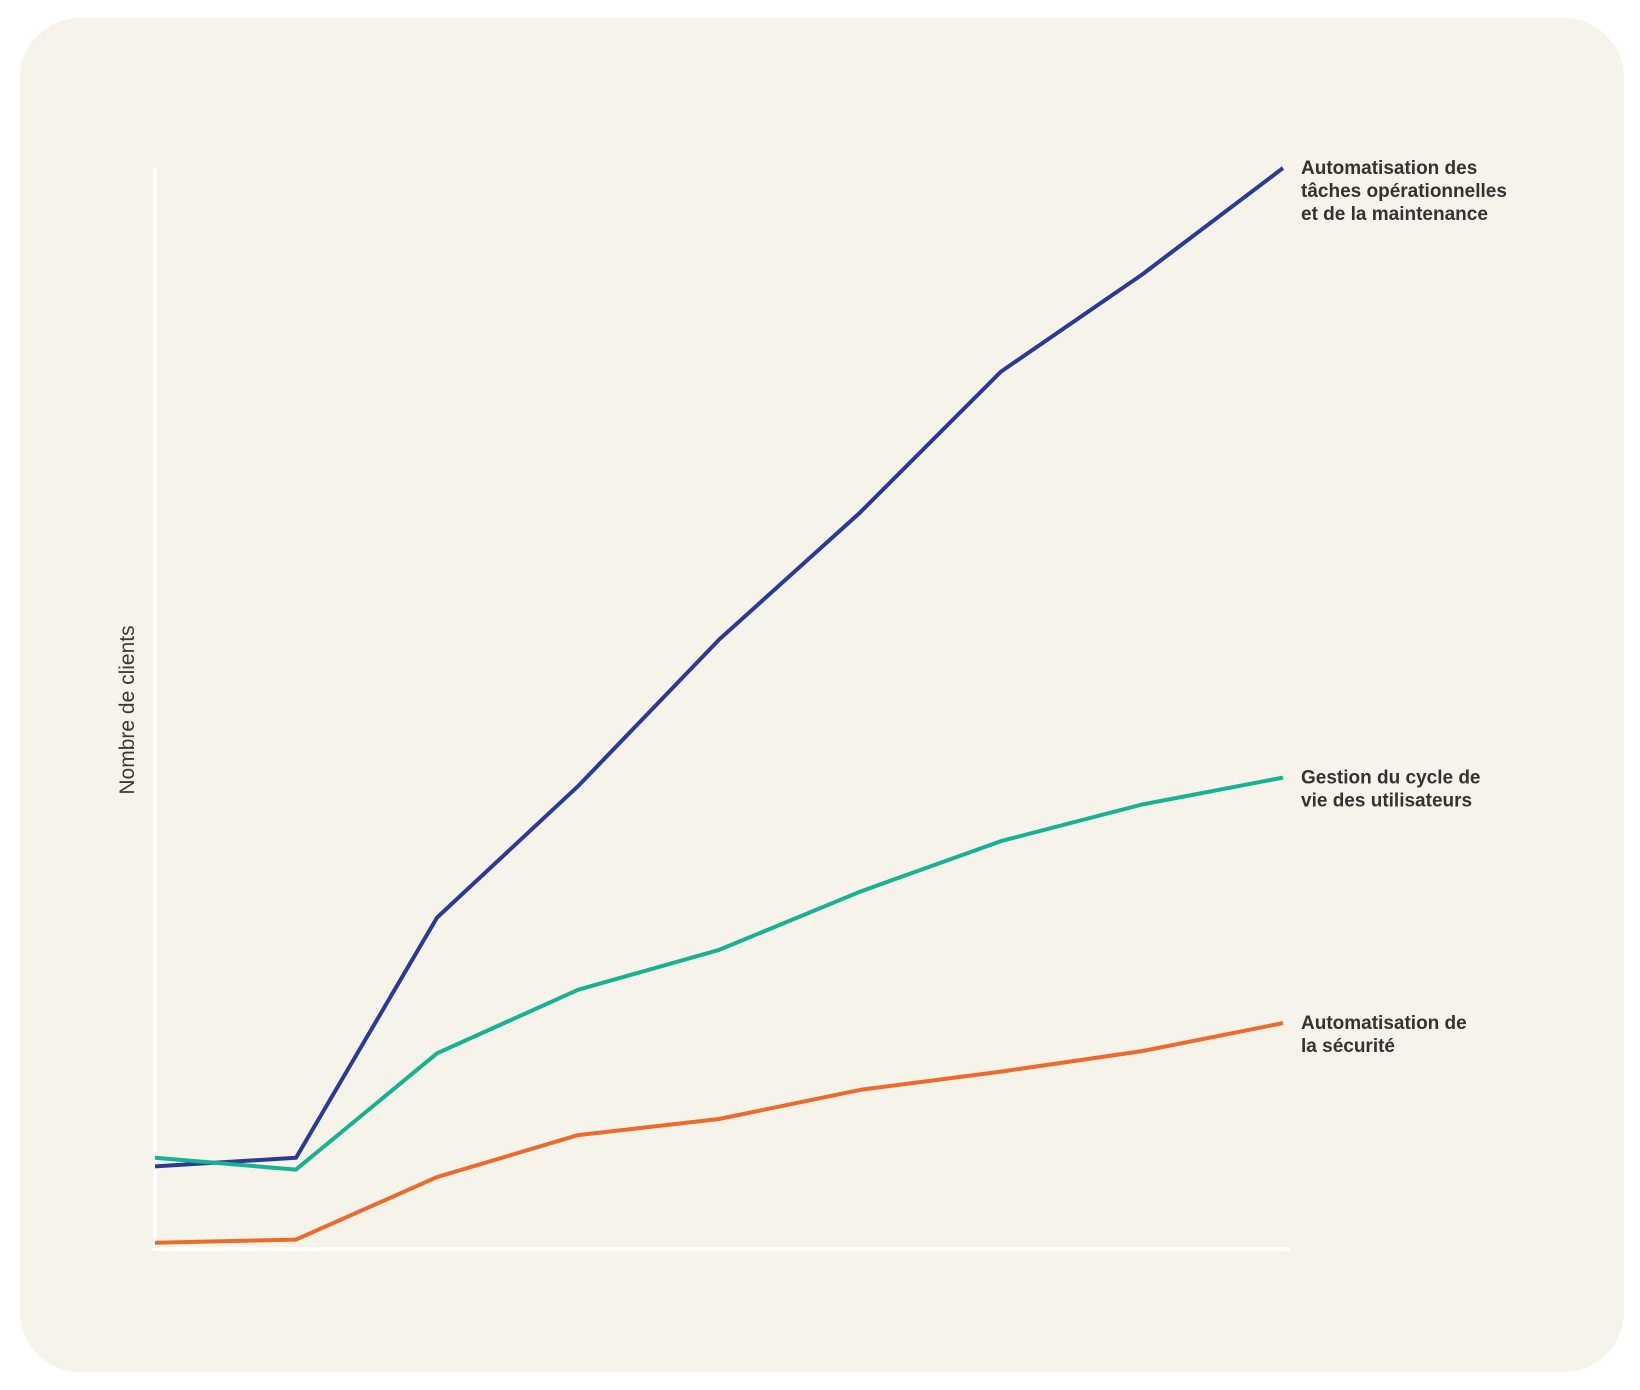 The image size is (1640, 1390). Describe the element at coordinates (127, 709) in the screenshot. I see `y-axis-label: Nombre de clients` at that location.